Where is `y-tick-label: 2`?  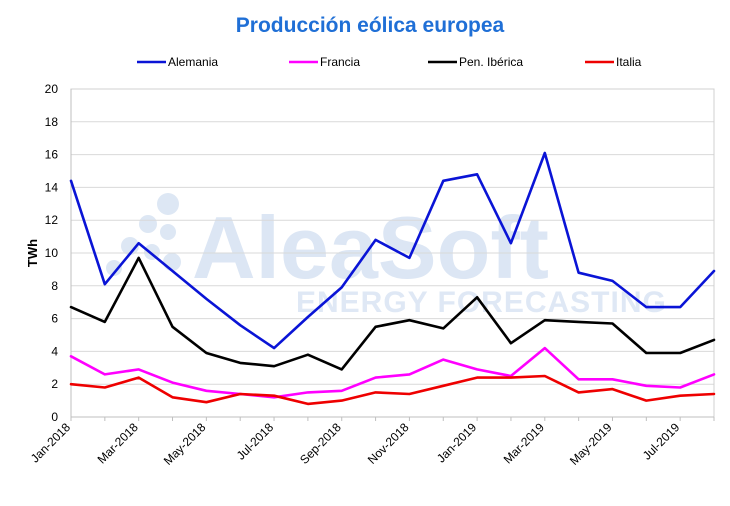
y-tick-label: 2 is located at coordinates (54, 384).